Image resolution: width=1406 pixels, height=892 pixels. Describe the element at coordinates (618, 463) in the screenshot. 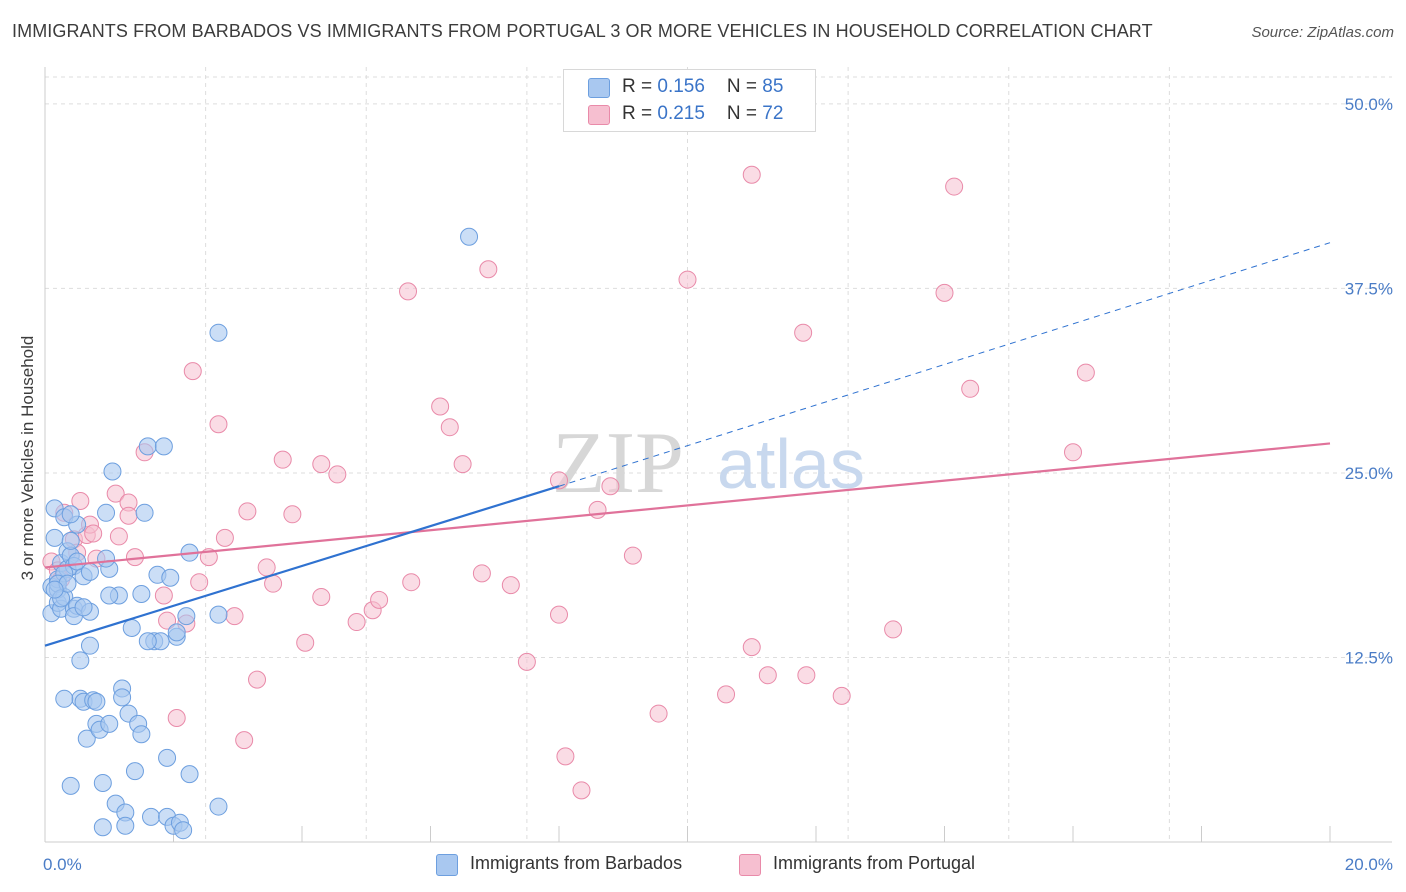

I see `watermark-zip: ZIP` at that location.